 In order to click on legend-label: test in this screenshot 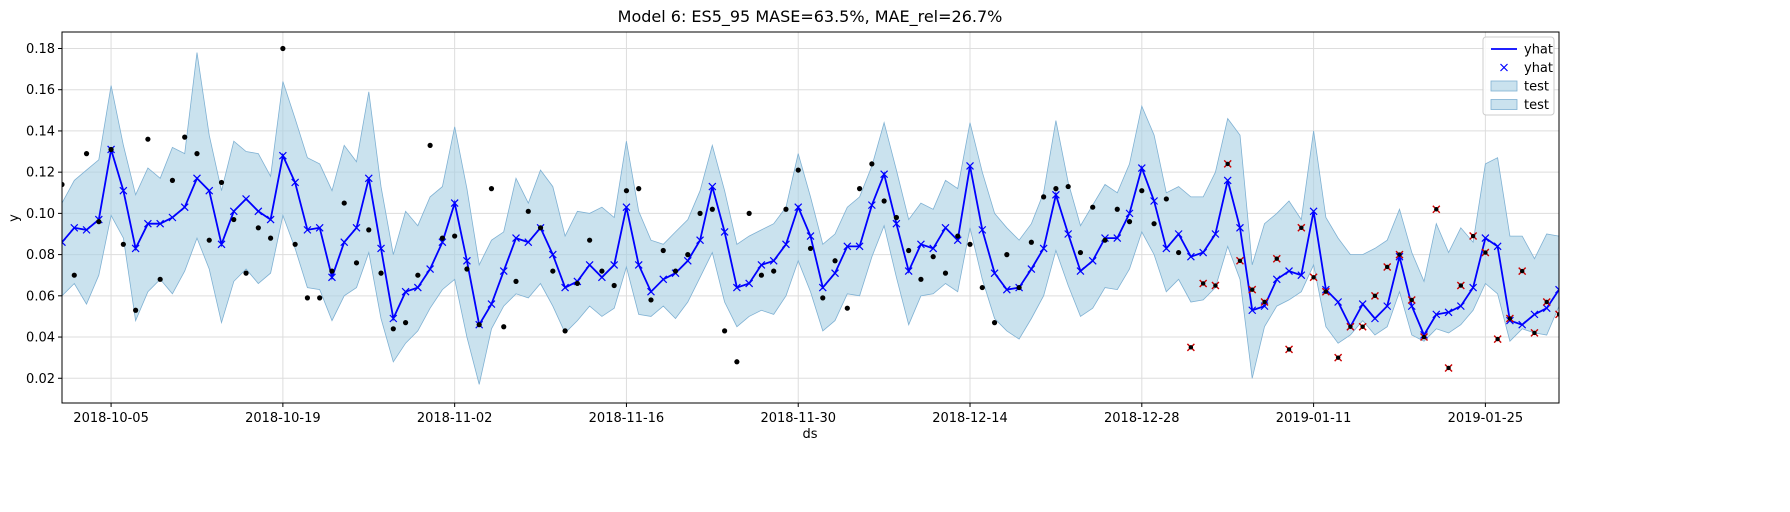, I will do `click(1536, 105)`.